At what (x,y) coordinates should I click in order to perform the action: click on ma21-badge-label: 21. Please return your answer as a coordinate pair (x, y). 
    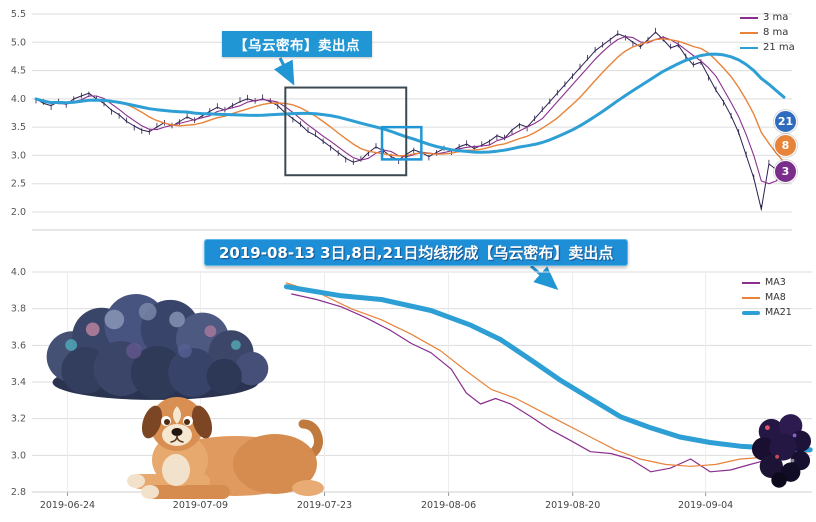
    Looking at the image, I should click on (785, 121).